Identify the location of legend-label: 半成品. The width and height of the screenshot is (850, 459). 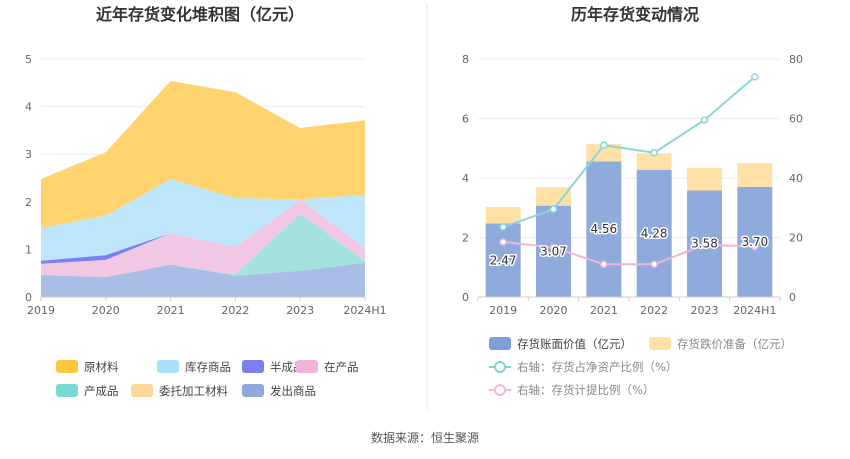
(287, 367).